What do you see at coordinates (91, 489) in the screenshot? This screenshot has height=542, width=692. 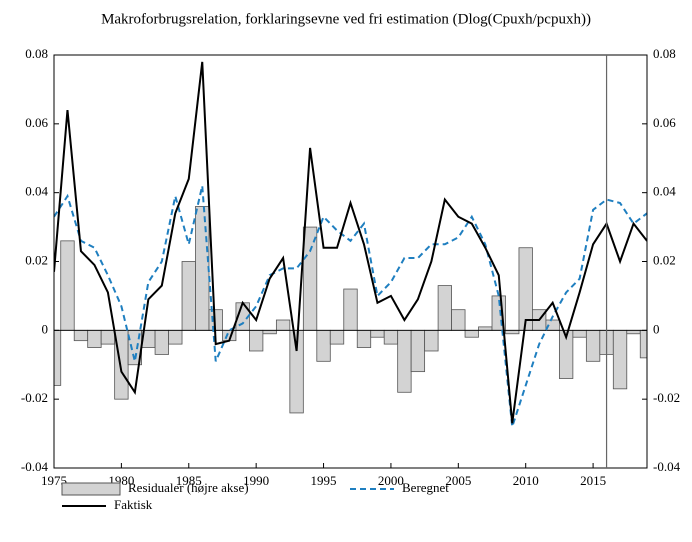 I see `legend-swatch` at bounding box center [91, 489].